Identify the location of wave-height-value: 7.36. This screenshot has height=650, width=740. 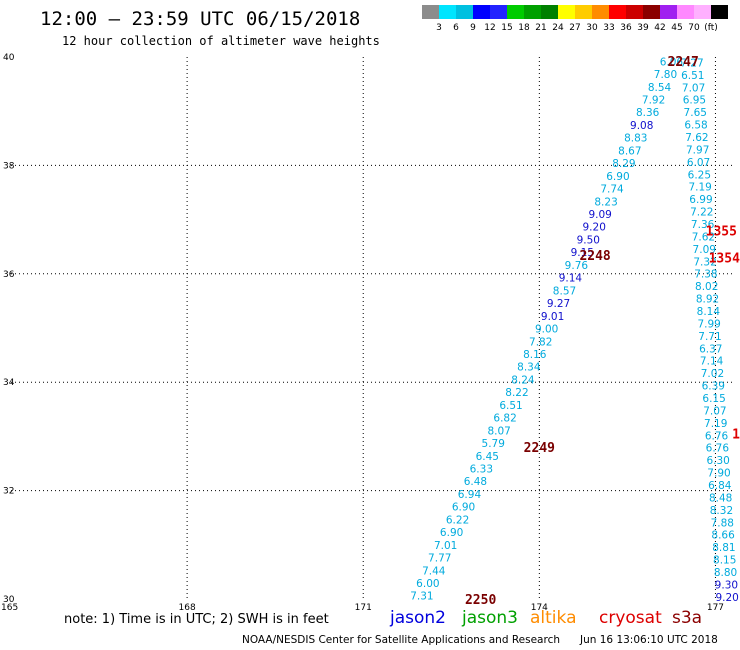
(703, 225).